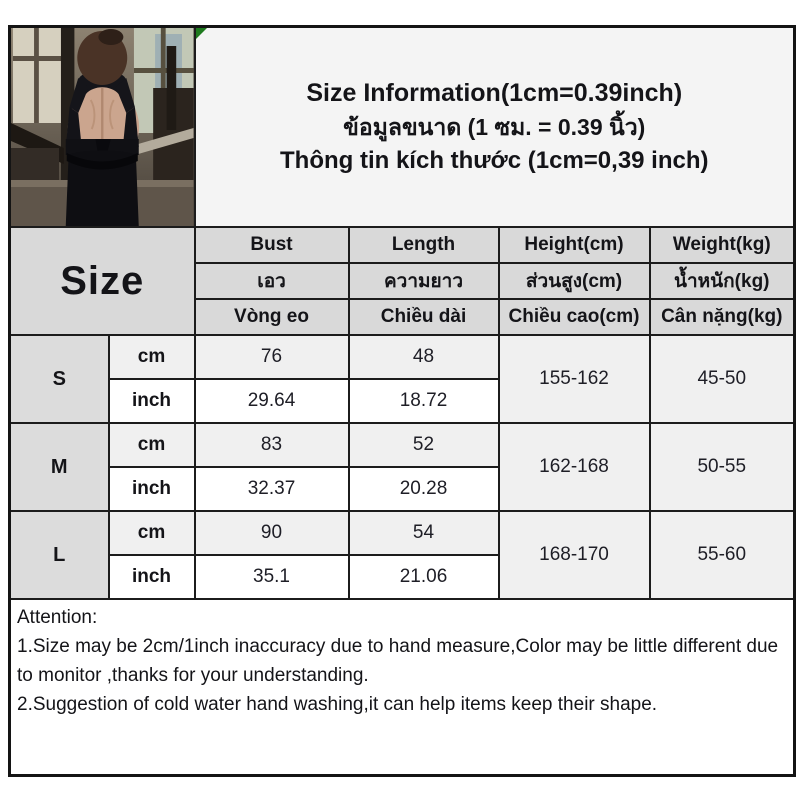 This screenshot has width=800, height=800. Describe the element at coordinates (57, 617) in the screenshot. I see `attention-heading: Attention:` at that location.